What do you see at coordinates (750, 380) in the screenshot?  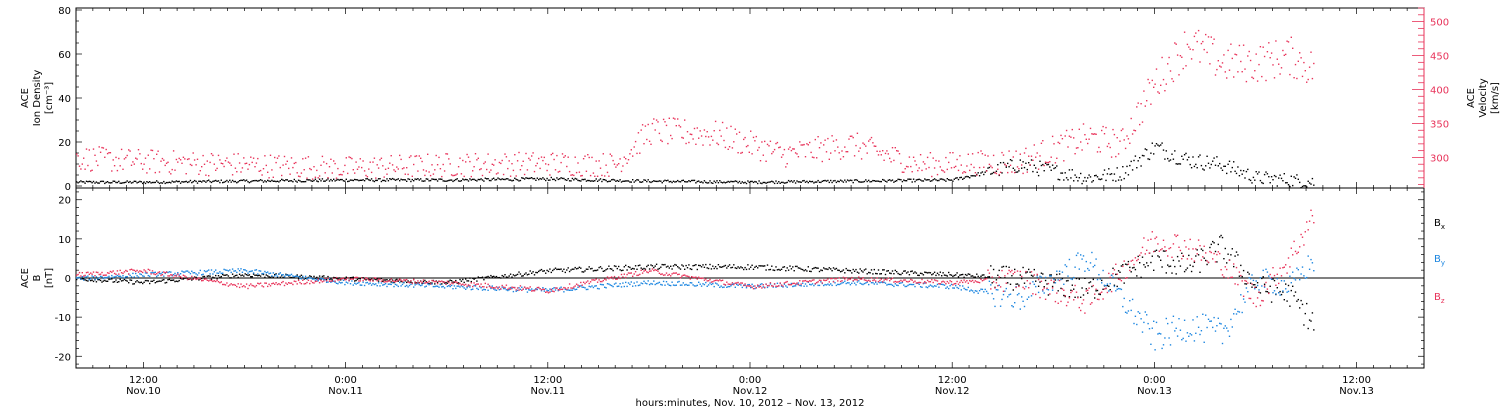 I see `x-tick-label-time: 0:00` at bounding box center [750, 380].